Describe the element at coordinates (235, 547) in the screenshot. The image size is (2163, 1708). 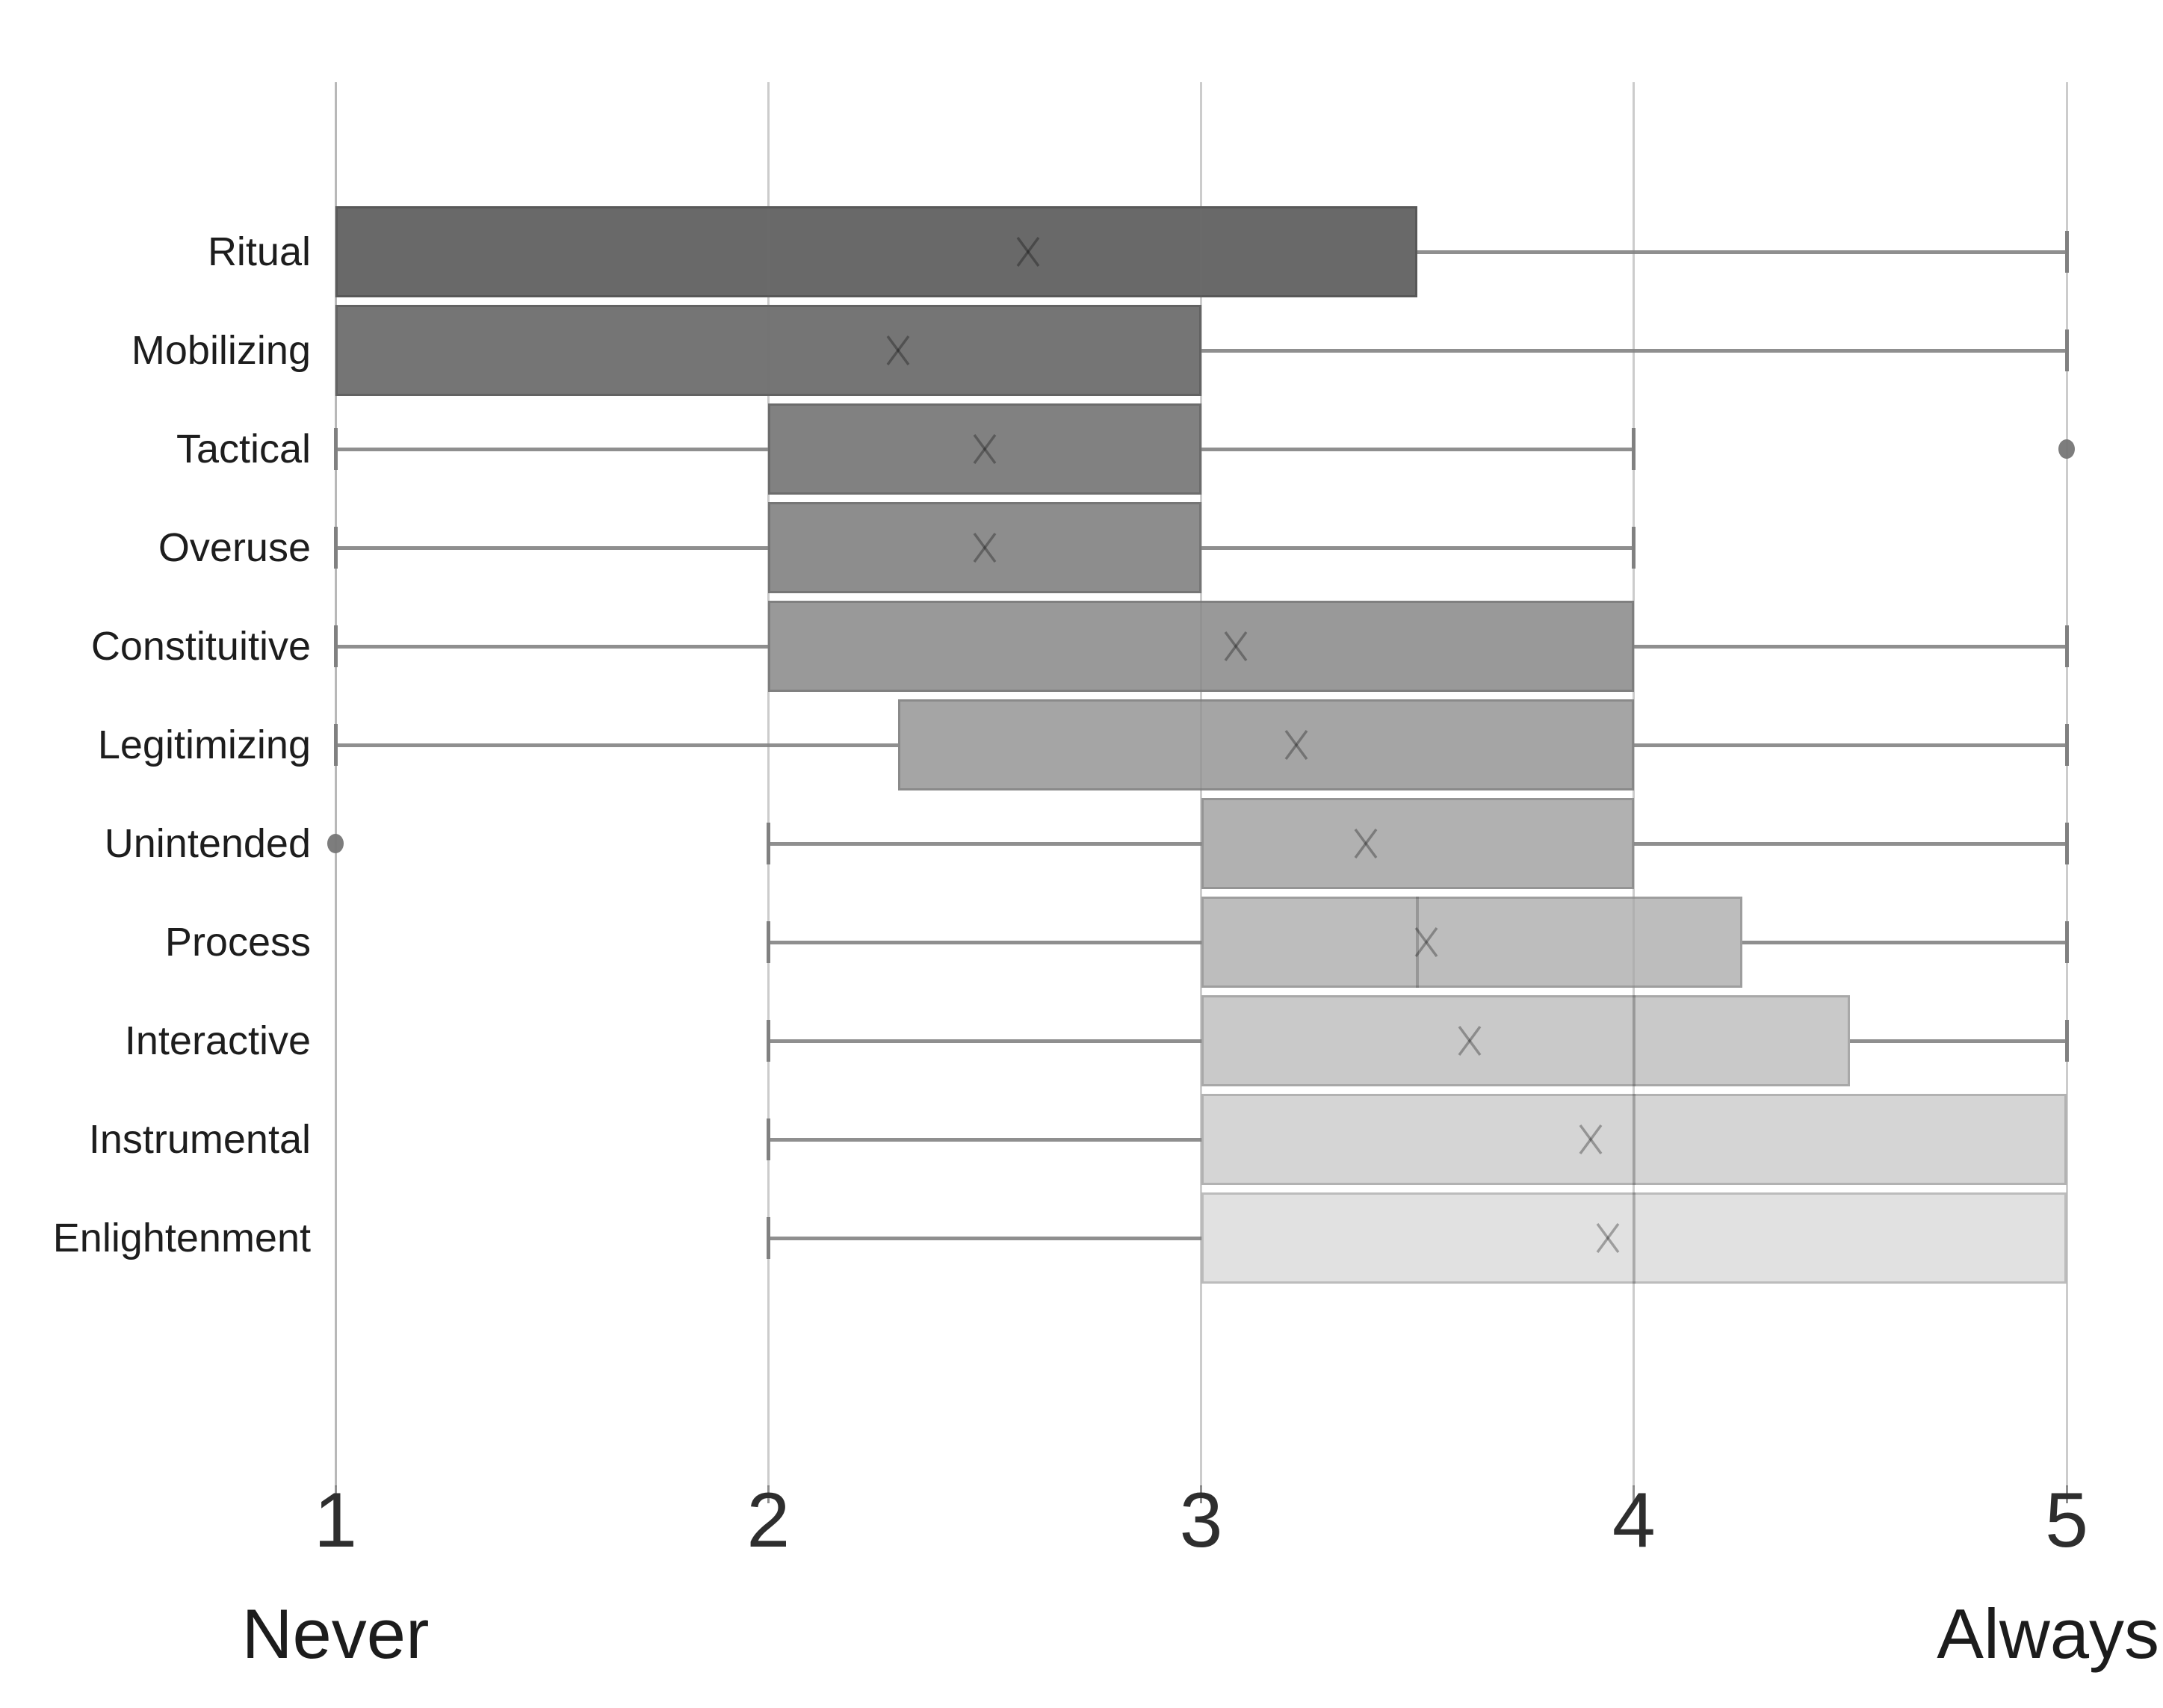
I see `category-label-overuse: Overuse` at that location.